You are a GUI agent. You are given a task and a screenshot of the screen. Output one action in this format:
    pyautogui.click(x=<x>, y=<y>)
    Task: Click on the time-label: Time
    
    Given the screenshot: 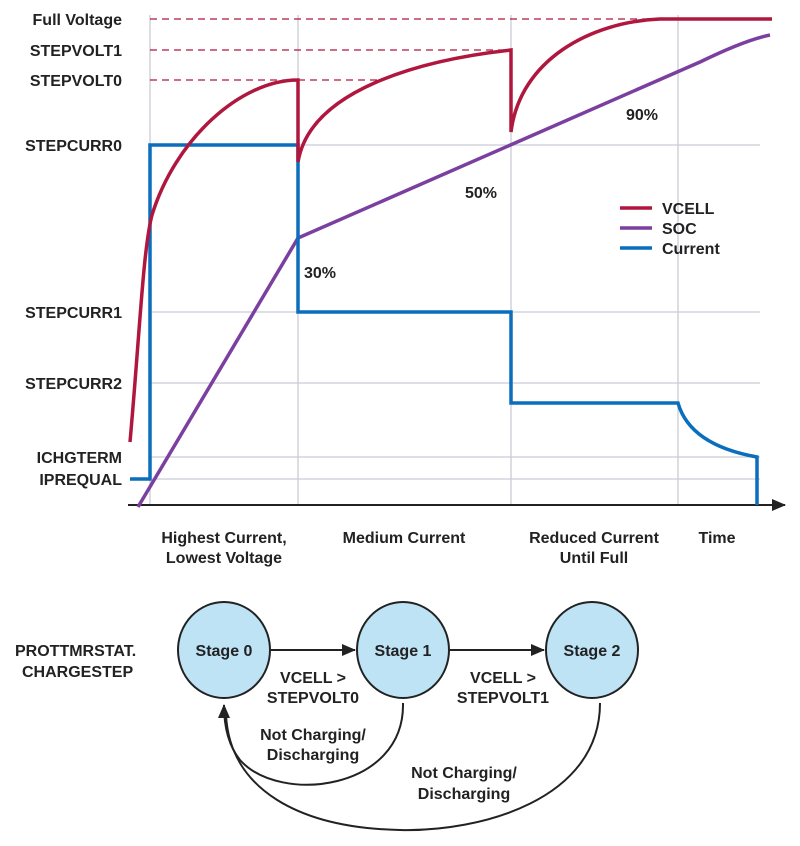 What is the action you would take?
    pyautogui.click(x=716, y=538)
    